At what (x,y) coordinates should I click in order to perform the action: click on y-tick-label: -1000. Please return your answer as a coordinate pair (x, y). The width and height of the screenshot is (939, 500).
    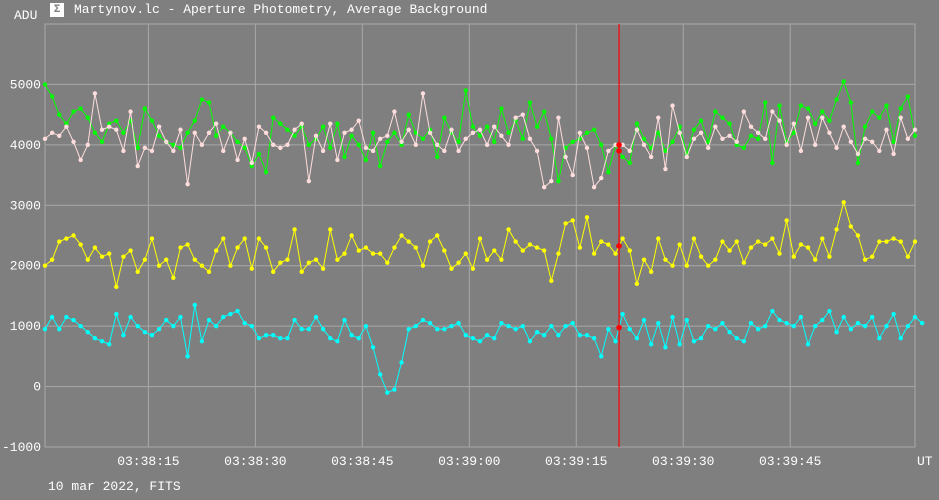
    Looking at the image, I should click on (21, 447).